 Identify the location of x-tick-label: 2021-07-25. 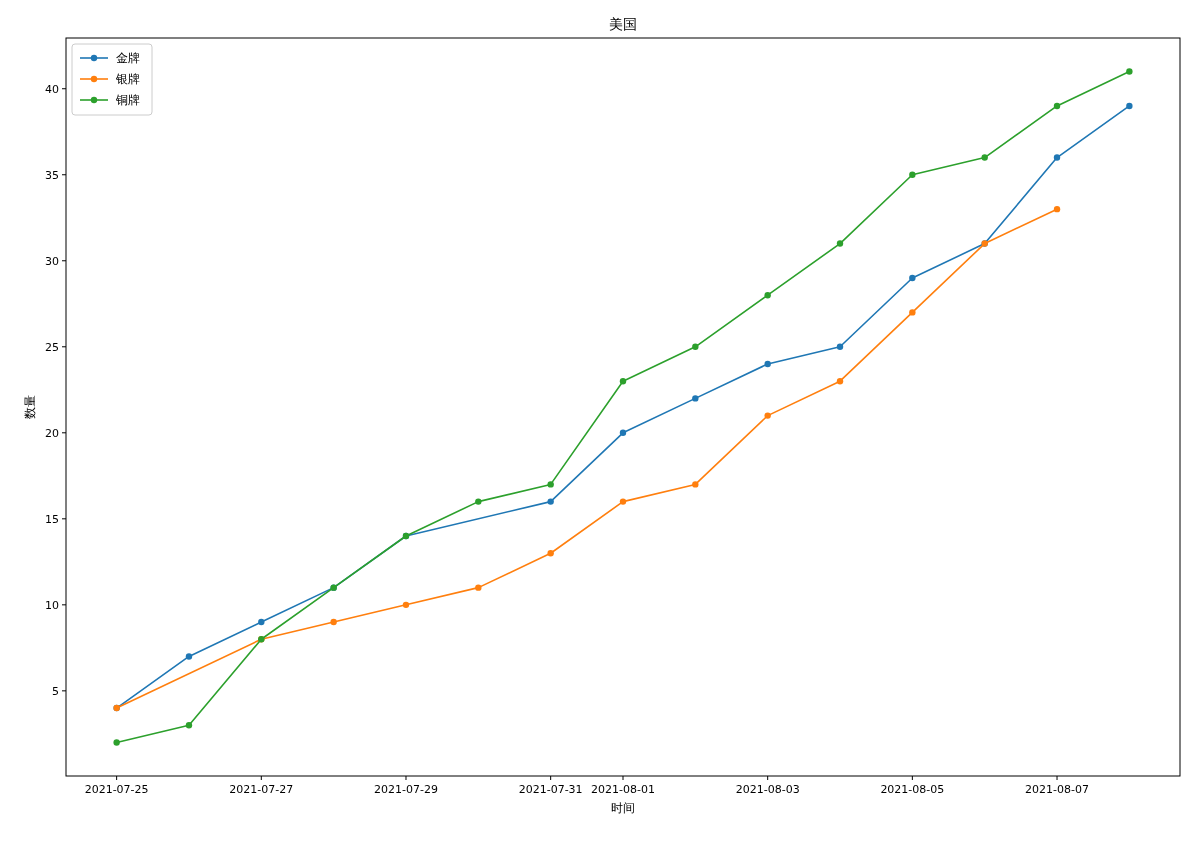
(116, 789).